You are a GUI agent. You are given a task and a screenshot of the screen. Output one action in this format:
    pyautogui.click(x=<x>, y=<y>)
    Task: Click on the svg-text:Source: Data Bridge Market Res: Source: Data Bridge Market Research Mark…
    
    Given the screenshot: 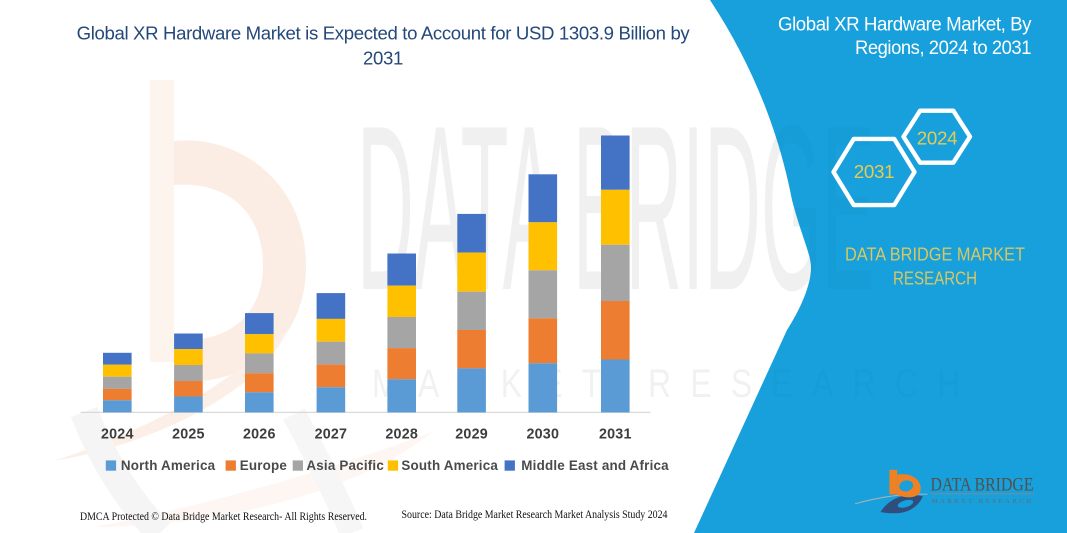 What is the action you would take?
    pyautogui.click(x=535, y=515)
    